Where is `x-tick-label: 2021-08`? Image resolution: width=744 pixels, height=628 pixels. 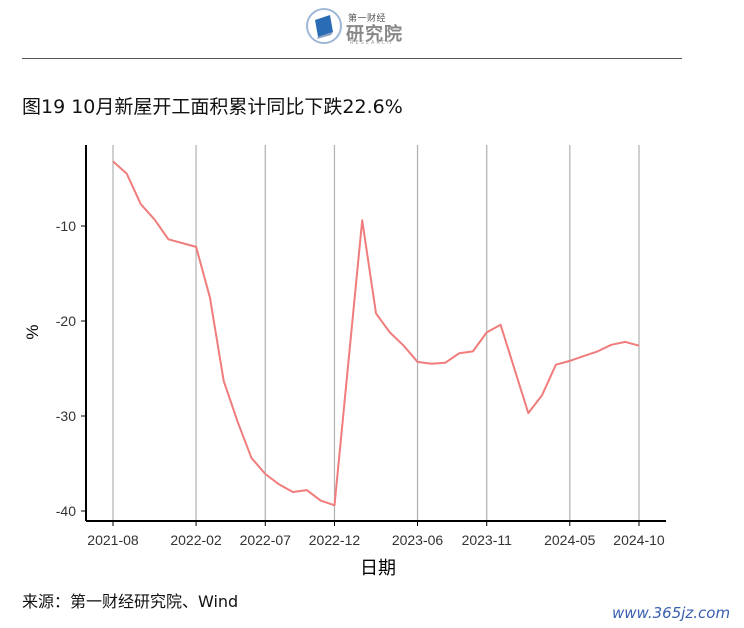 x-tick-label: 2021-08 is located at coordinates (113, 540).